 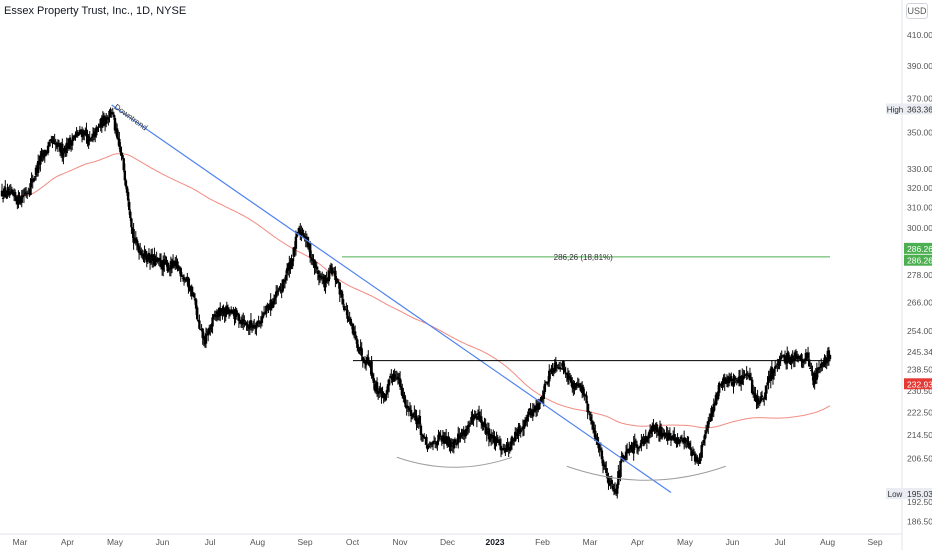 I want to click on x-tick-label: Mar, so click(x=590, y=542).